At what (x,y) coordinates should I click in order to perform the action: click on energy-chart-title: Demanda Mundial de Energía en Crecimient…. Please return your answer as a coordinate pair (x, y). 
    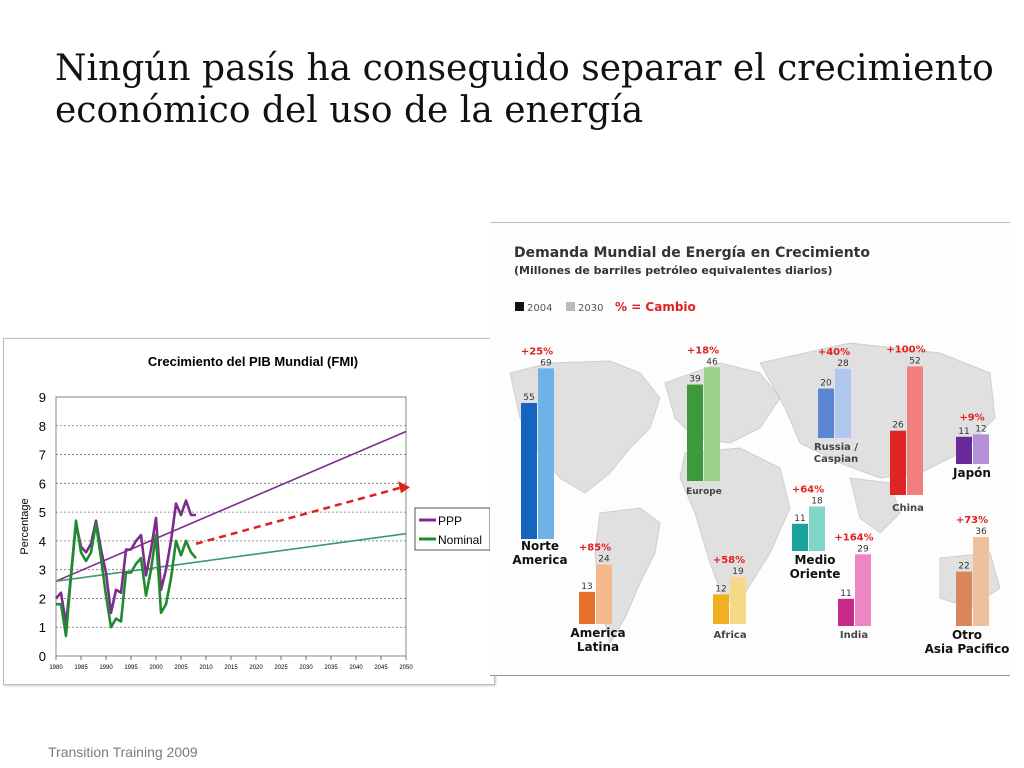
    Looking at the image, I should click on (692, 253).